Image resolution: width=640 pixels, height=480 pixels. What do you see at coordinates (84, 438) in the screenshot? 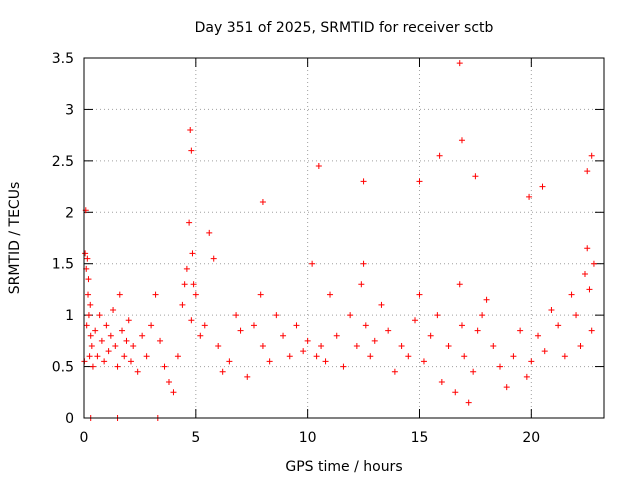
I see `x-tick-label: 0` at bounding box center [84, 438].